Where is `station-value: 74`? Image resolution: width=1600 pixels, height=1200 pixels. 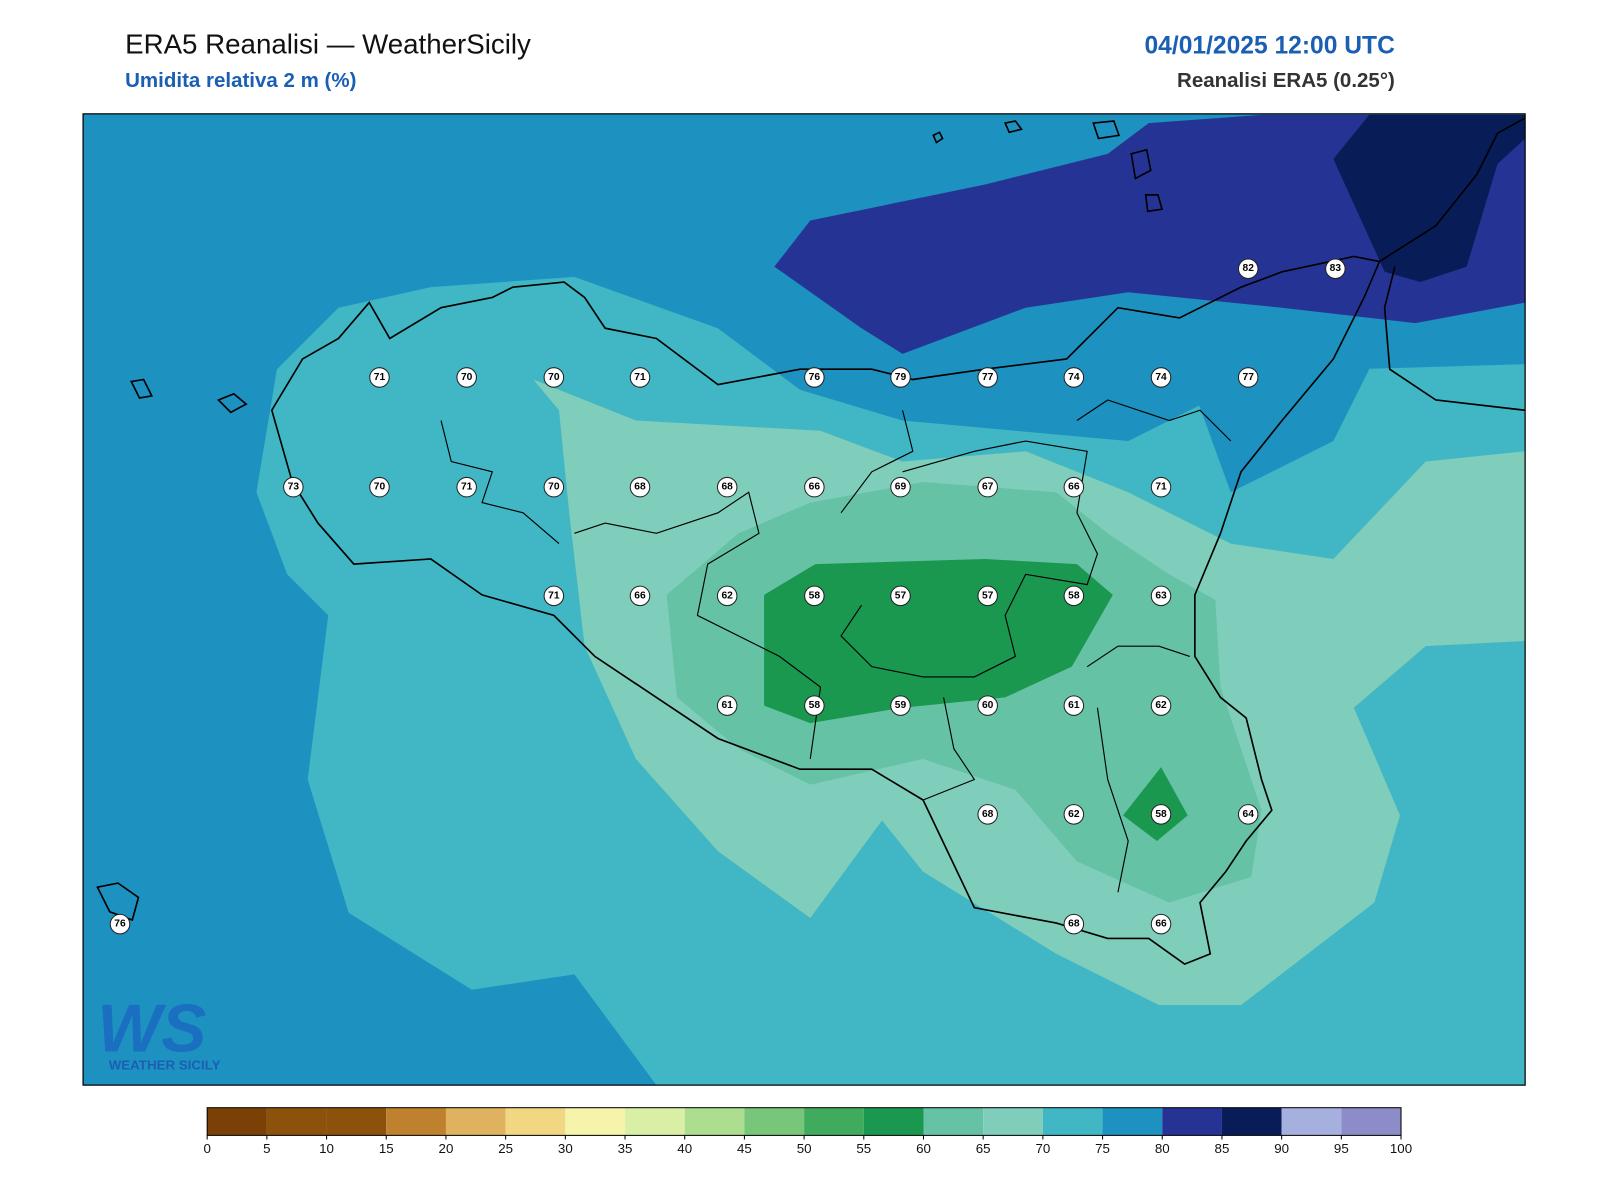 station-value: 74 is located at coordinates (1074, 377).